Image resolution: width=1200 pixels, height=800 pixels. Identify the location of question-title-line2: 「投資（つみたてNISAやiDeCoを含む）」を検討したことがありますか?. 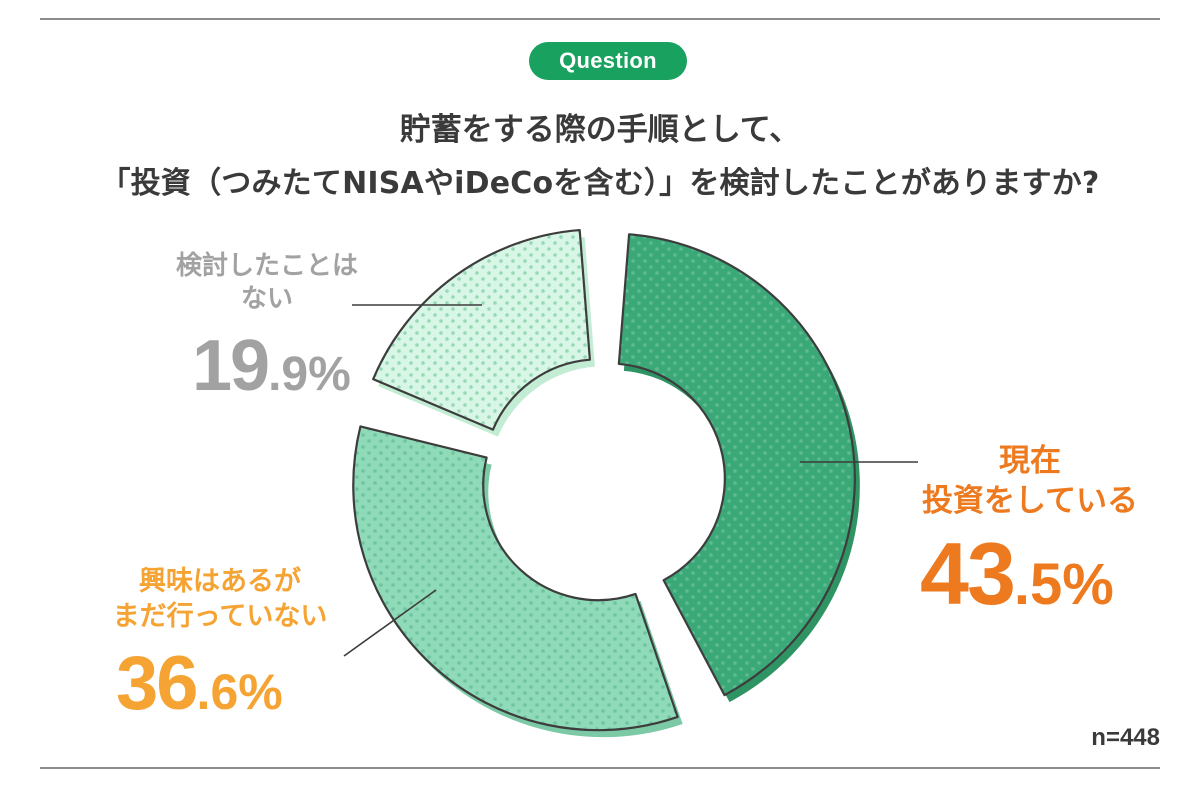
(600, 183).